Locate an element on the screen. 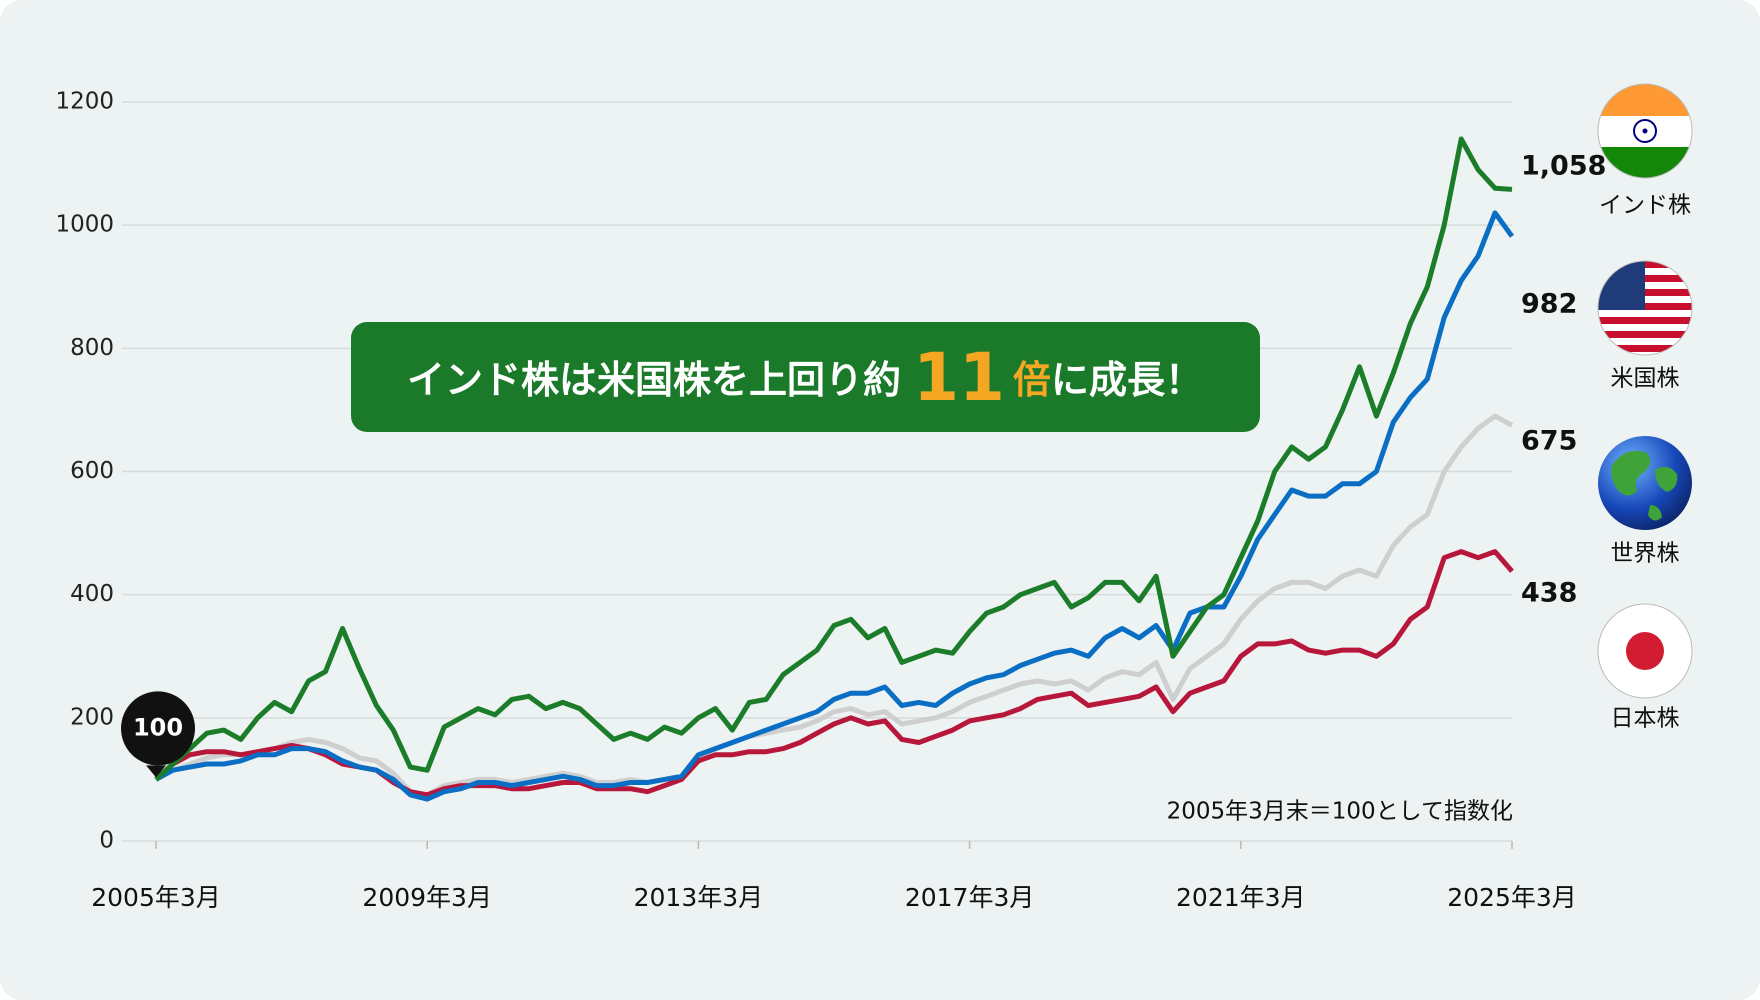 This screenshot has width=1760, height=1000. y-tick-label: 400 is located at coordinates (92, 594).